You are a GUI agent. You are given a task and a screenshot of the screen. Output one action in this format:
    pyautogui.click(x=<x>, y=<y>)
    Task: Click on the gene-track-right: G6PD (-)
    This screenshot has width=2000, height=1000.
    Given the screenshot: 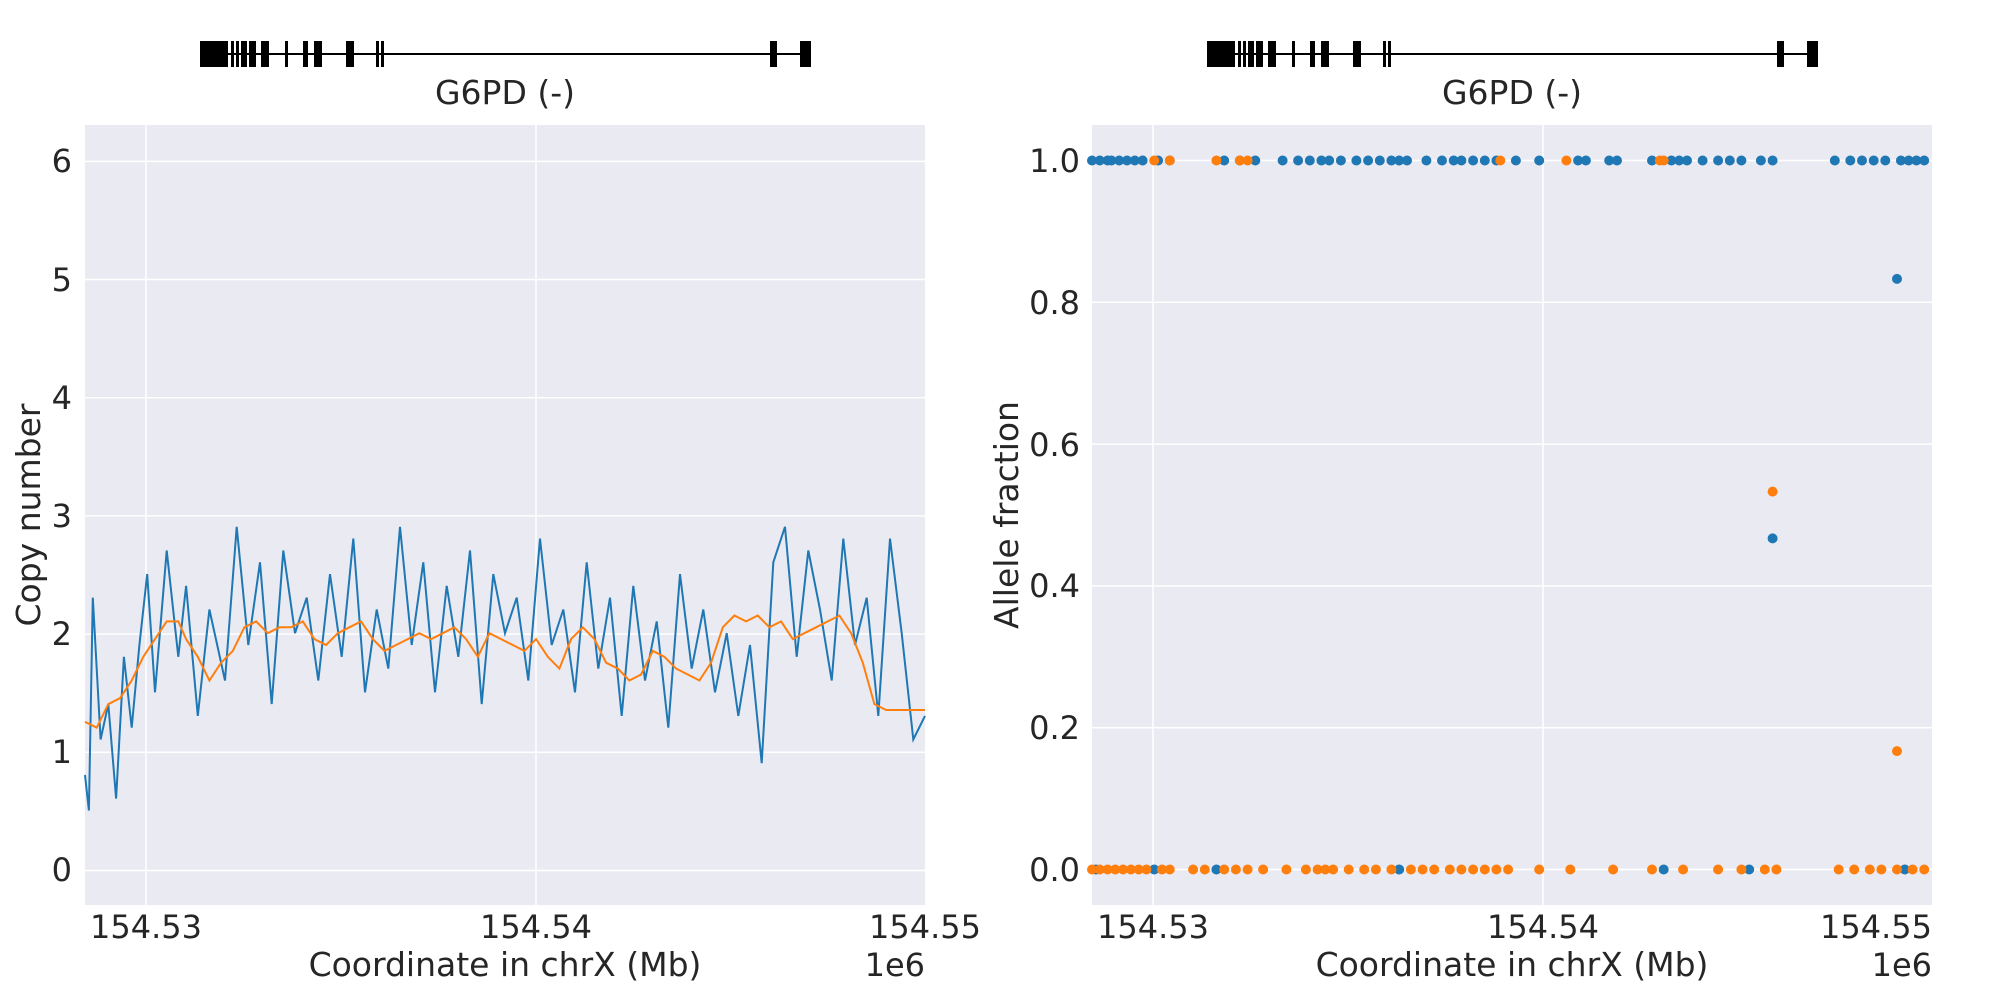 What is the action you would take?
    pyautogui.click(x=1512, y=76)
    